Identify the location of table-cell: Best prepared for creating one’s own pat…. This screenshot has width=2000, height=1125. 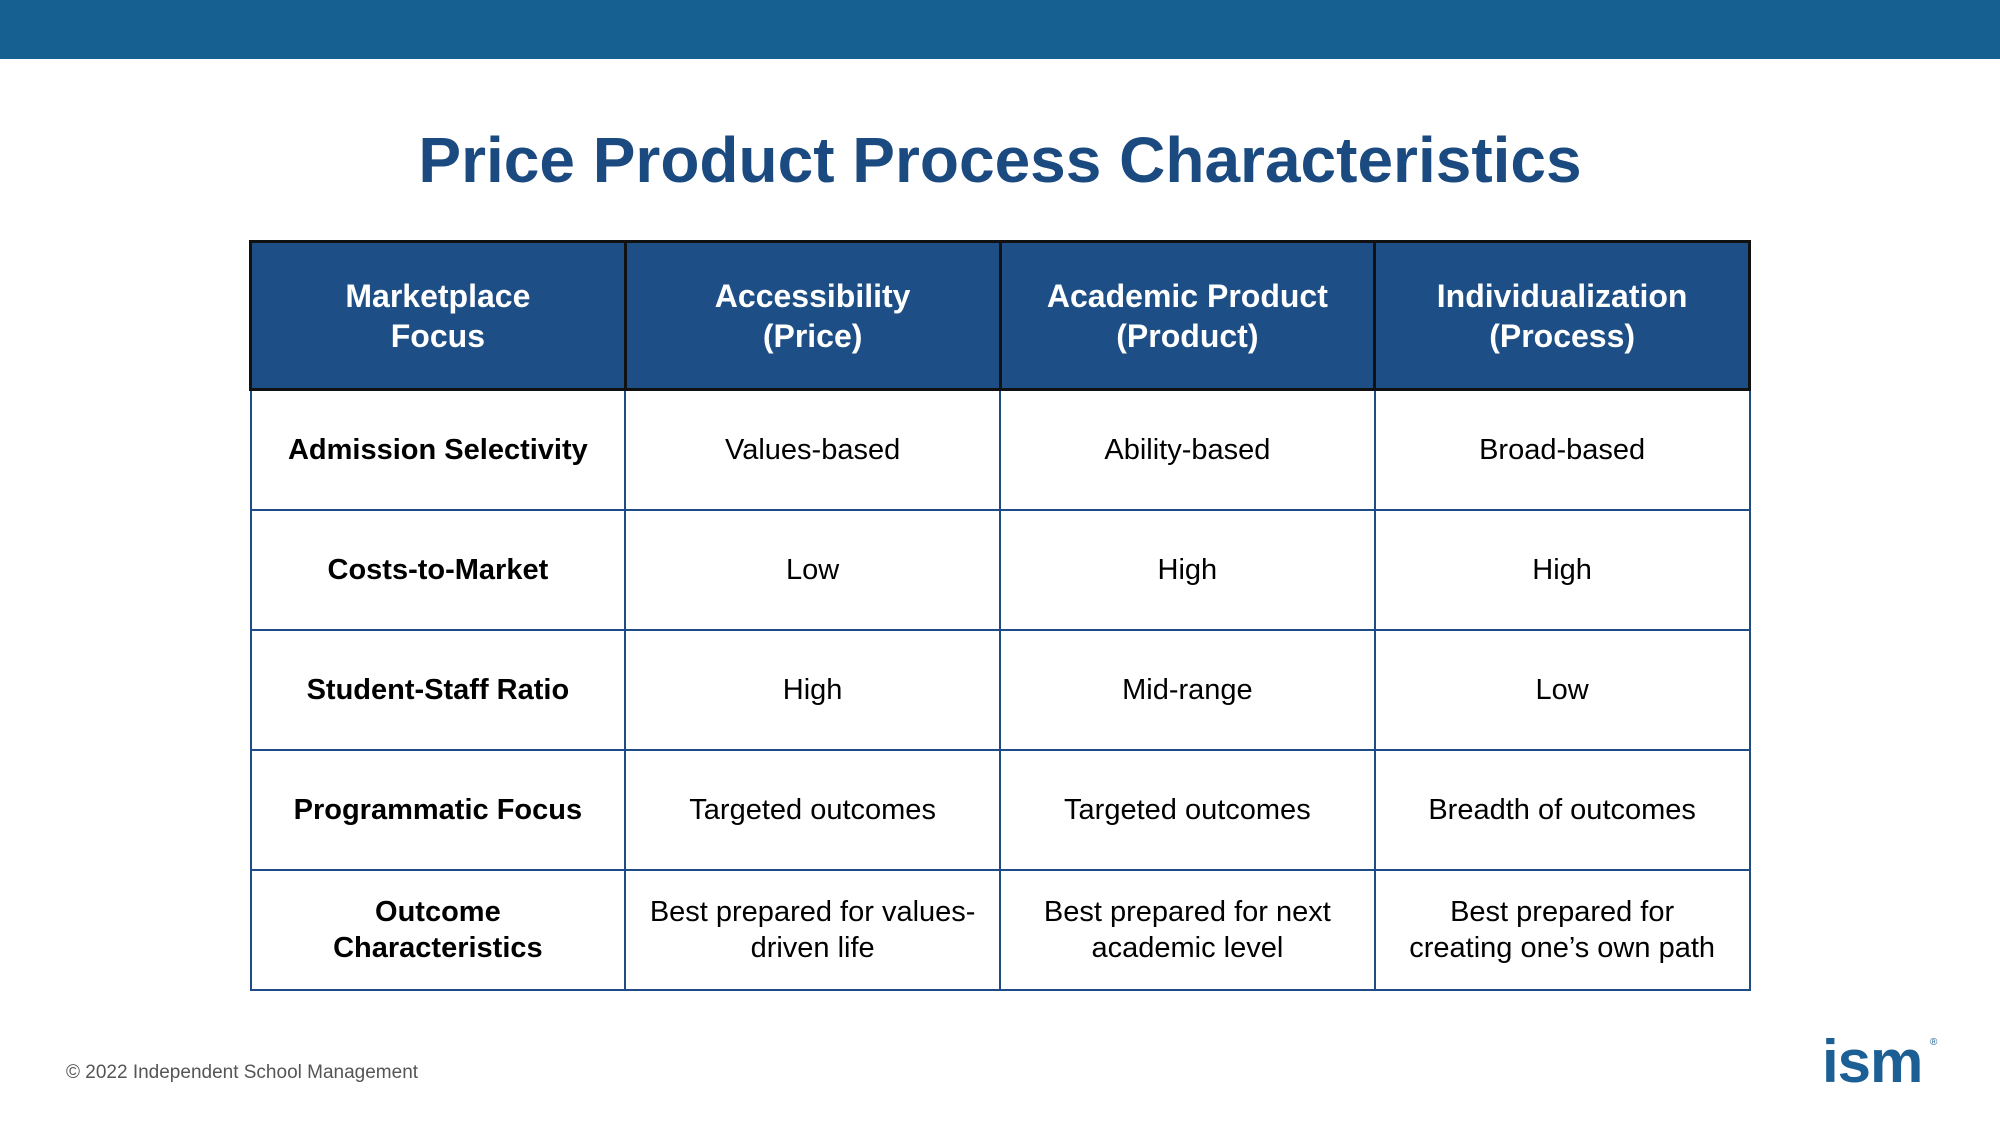
(1562, 929).